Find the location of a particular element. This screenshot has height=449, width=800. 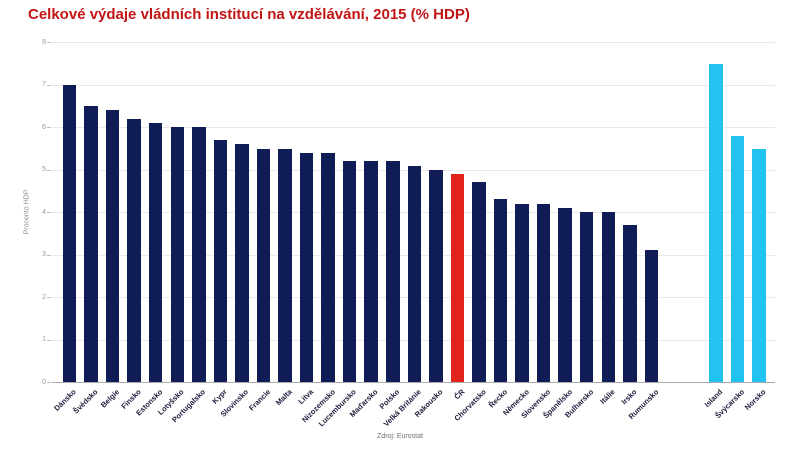

bar-spanelsko is located at coordinates (565, 294).